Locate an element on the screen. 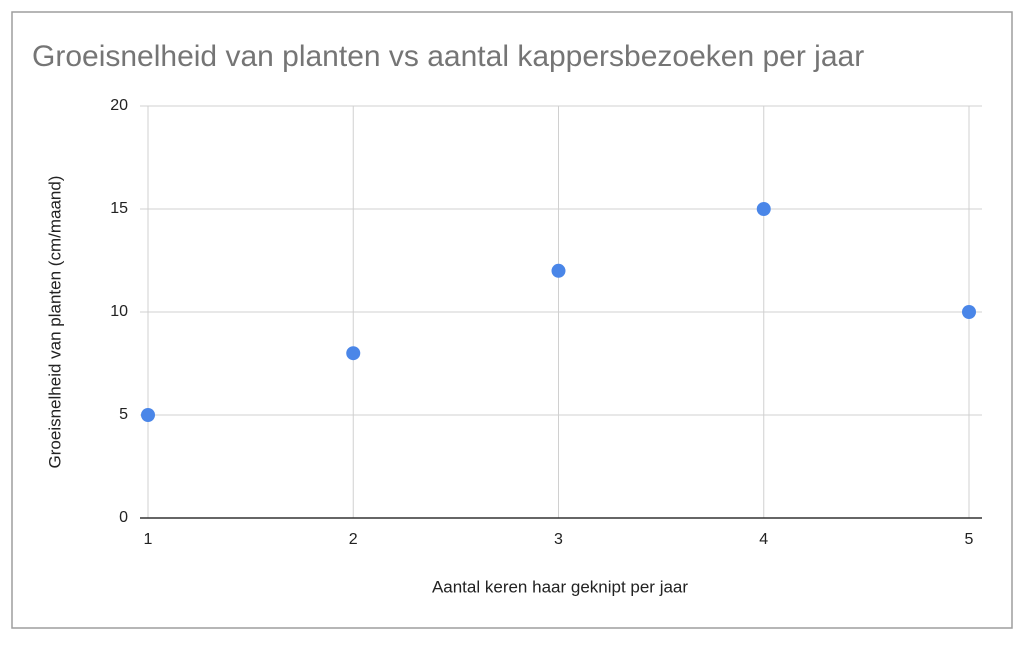  y-tick-label: 20 is located at coordinates (119, 105).